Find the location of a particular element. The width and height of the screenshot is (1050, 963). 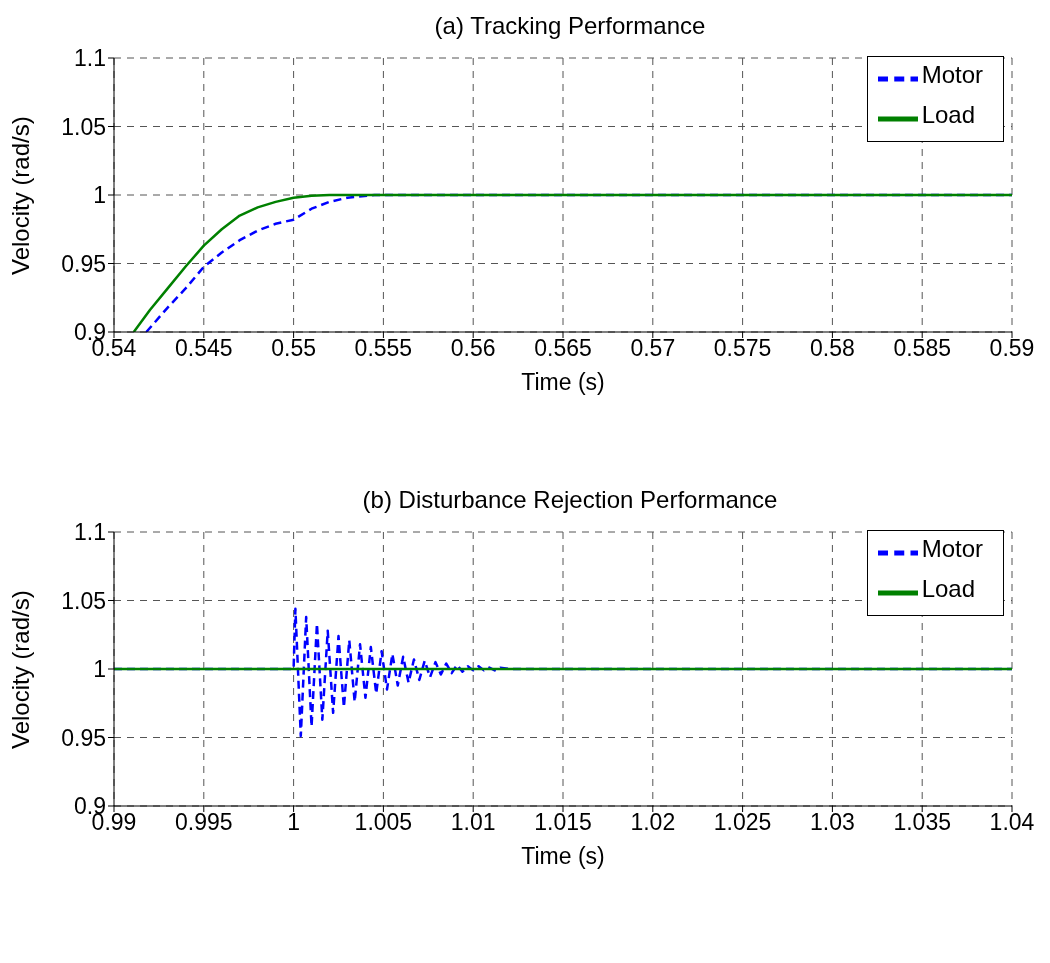

x-tick-label: 0.58 is located at coordinates (832, 348).